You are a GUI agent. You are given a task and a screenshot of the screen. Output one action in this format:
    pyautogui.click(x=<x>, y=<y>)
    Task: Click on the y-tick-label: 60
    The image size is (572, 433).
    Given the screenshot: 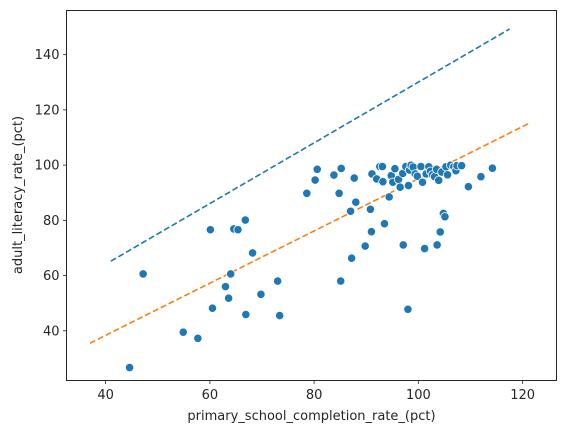 What is the action you would take?
    pyautogui.click(x=51, y=276)
    